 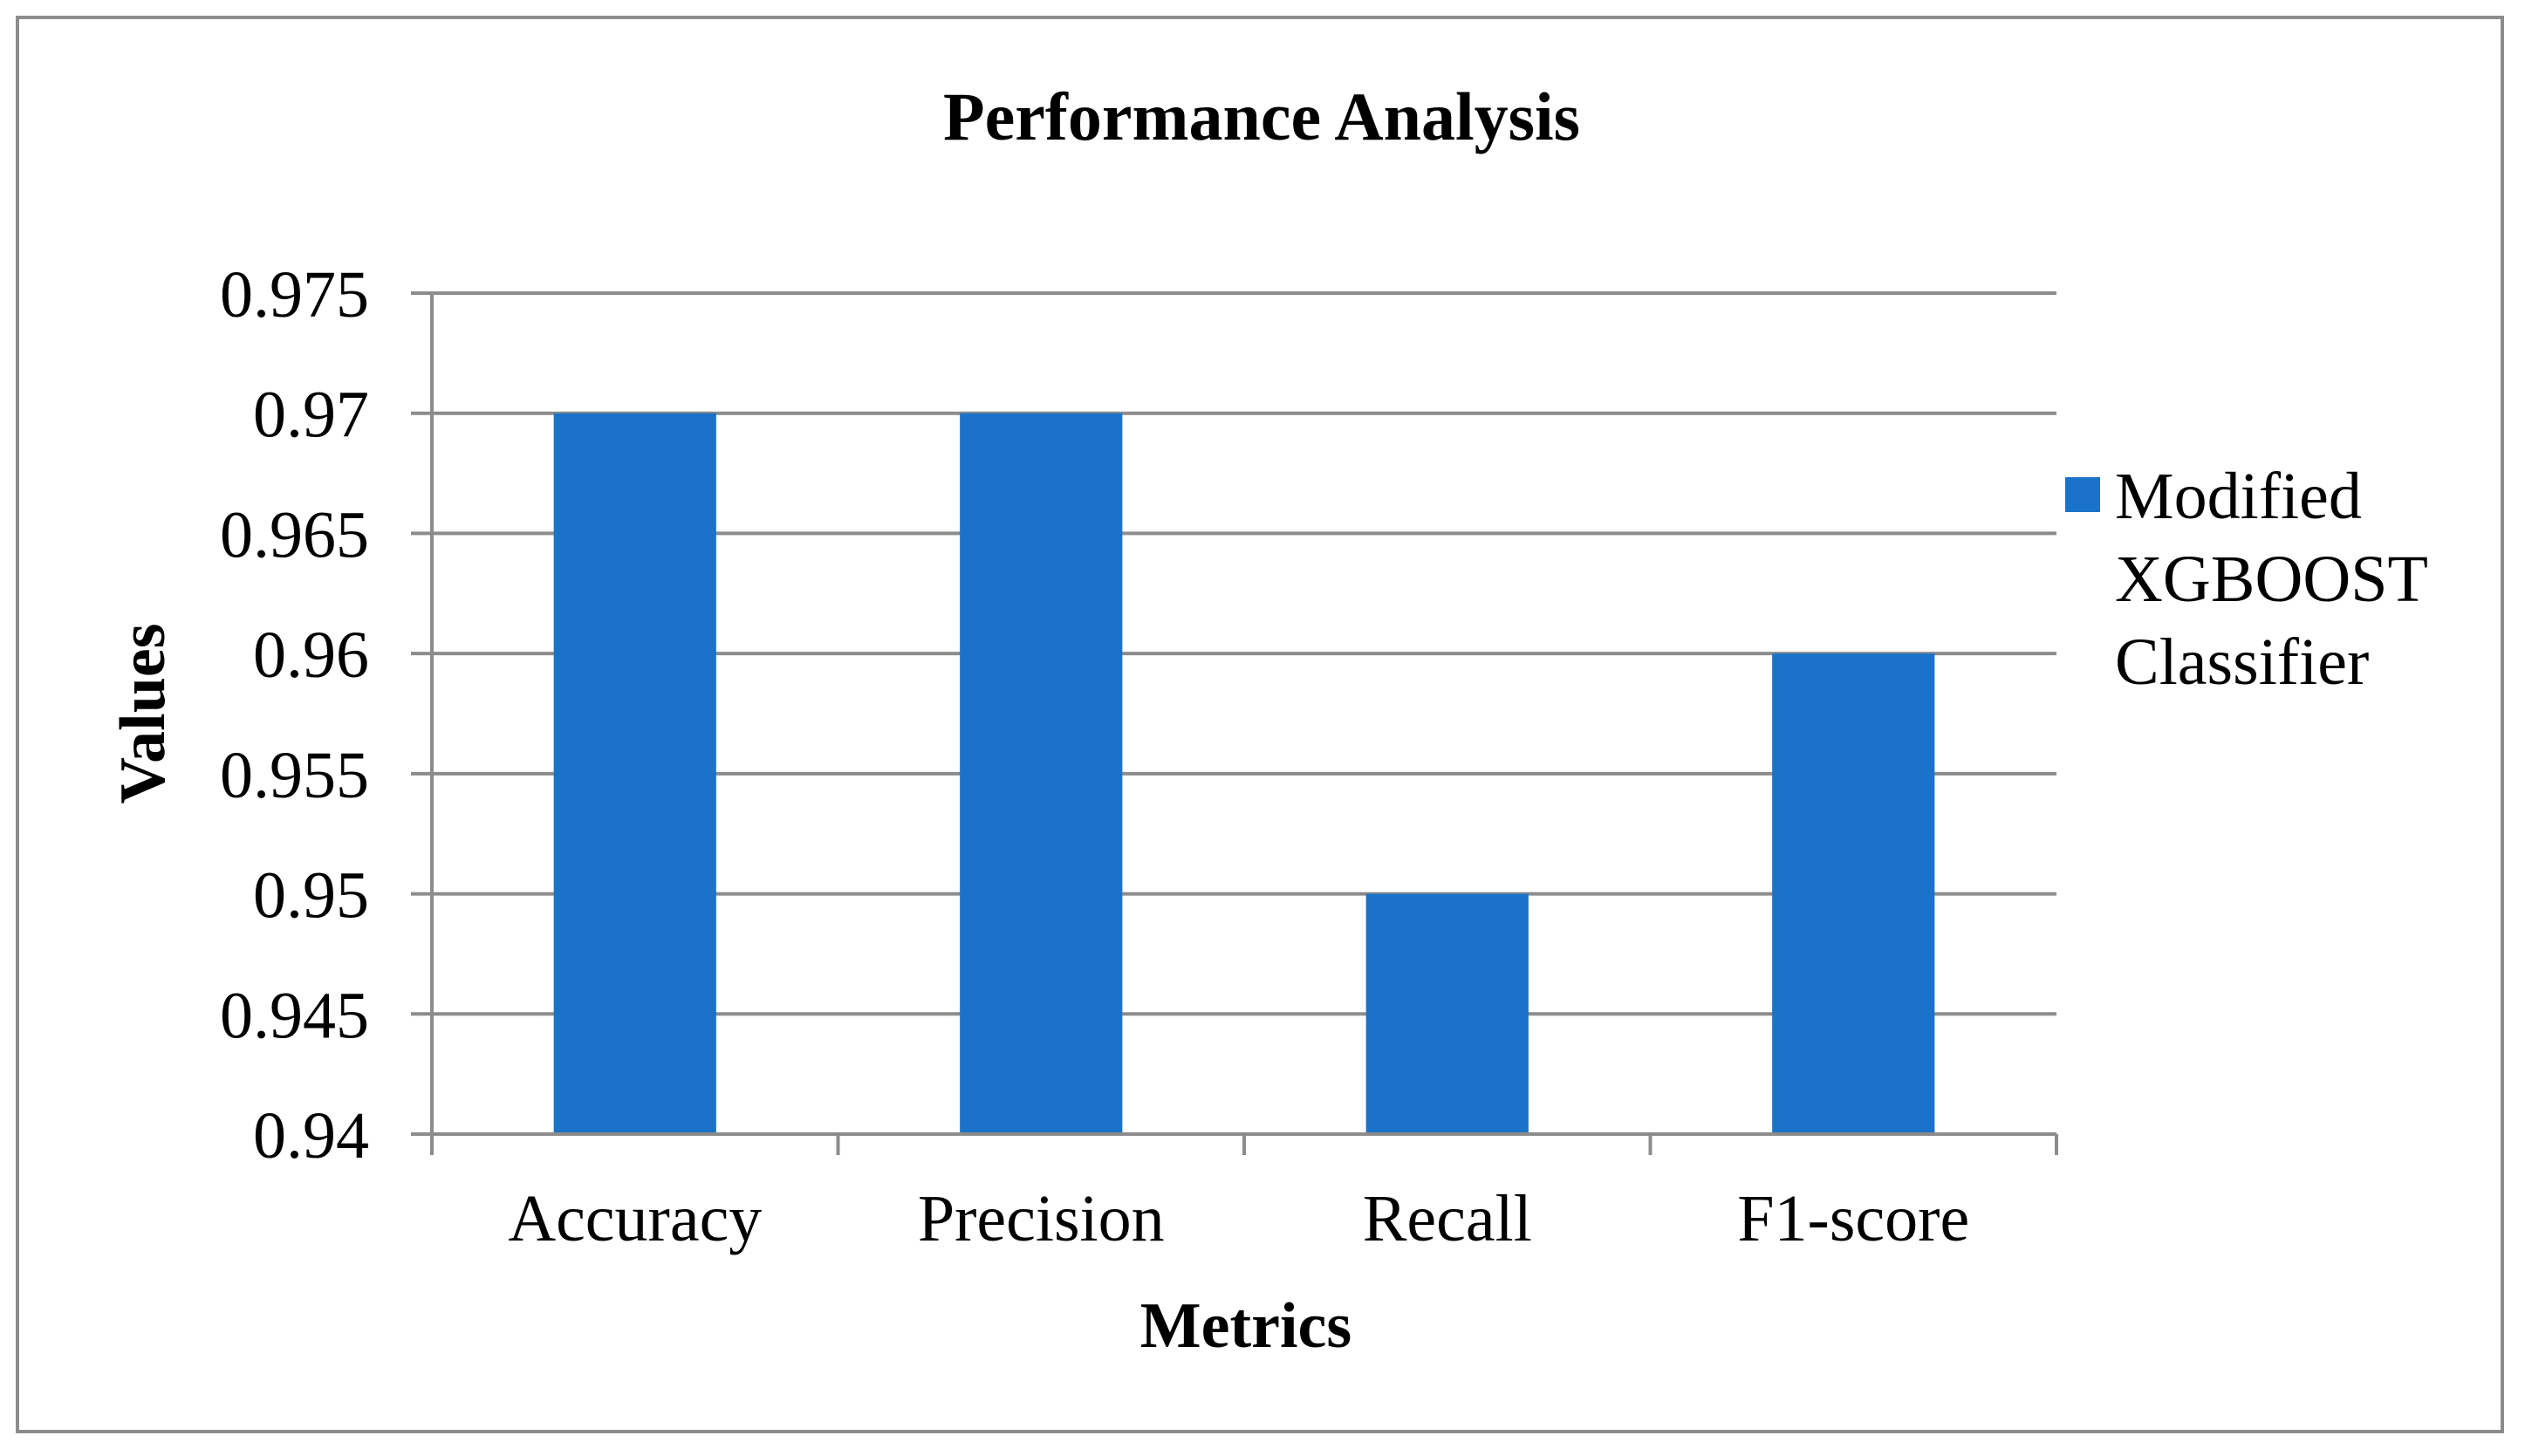 I want to click on x-tick-label: F1-score, so click(x=1853, y=1218).